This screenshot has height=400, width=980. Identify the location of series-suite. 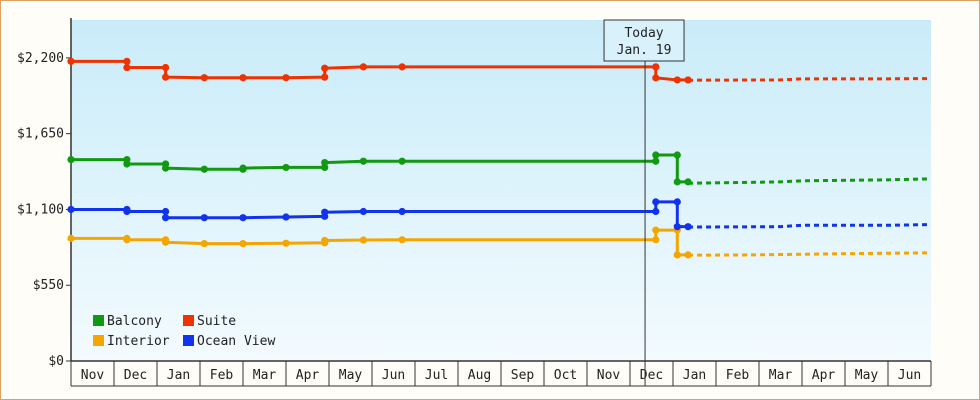
(499, 70).